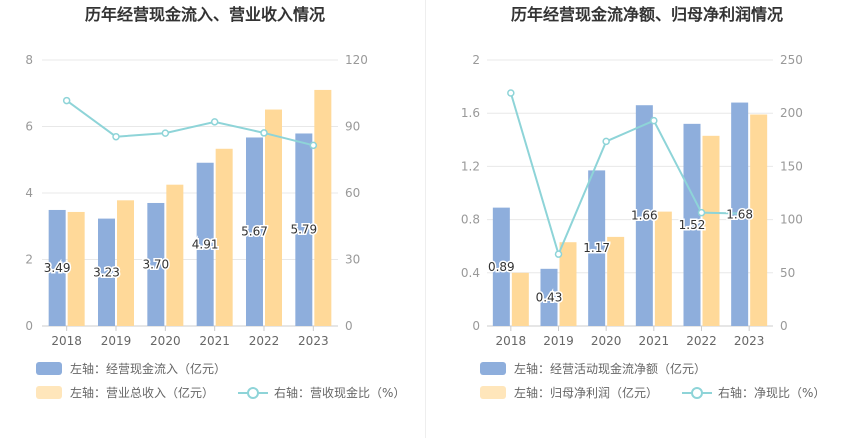 This screenshot has height=438, width=850. What do you see at coordinates (425, 219) in the screenshot?
I see `panel-divider` at bounding box center [425, 219].